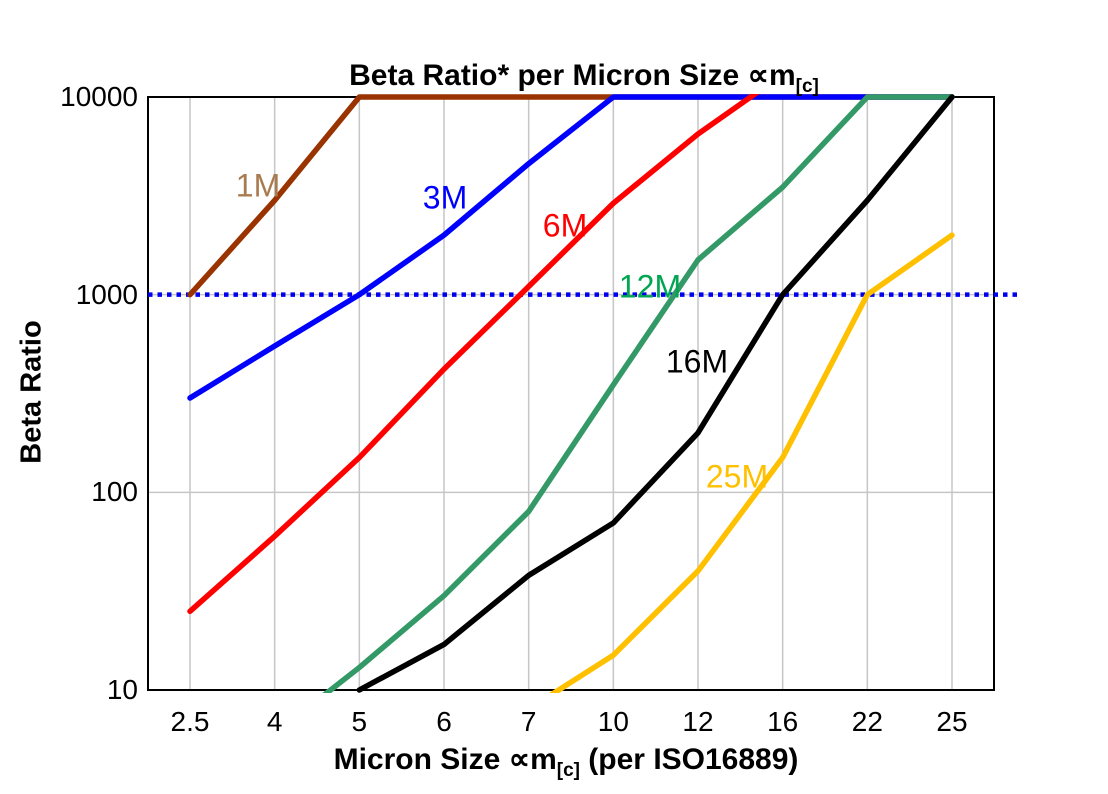 The image size is (1108, 794). What do you see at coordinates (783, 721) in the screenshot?
I see `x-tick-label-16: 16` at bounding box center [783, 721].